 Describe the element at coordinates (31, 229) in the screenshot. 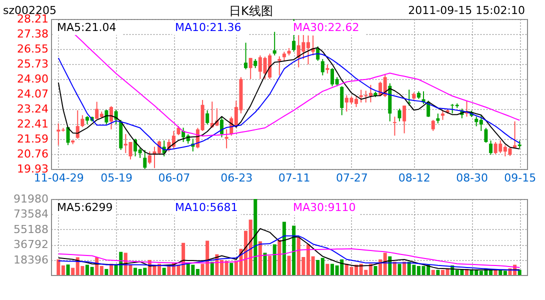

I see `y-tick-label: 55188` at that location.